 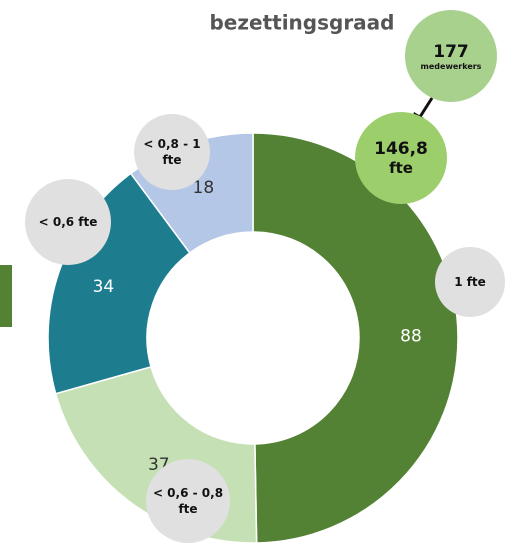 What do you see at coordinates (68, 222) in the screenshot?
I see `category-label: < 0,6 fte` at bounding box center [68, 222].